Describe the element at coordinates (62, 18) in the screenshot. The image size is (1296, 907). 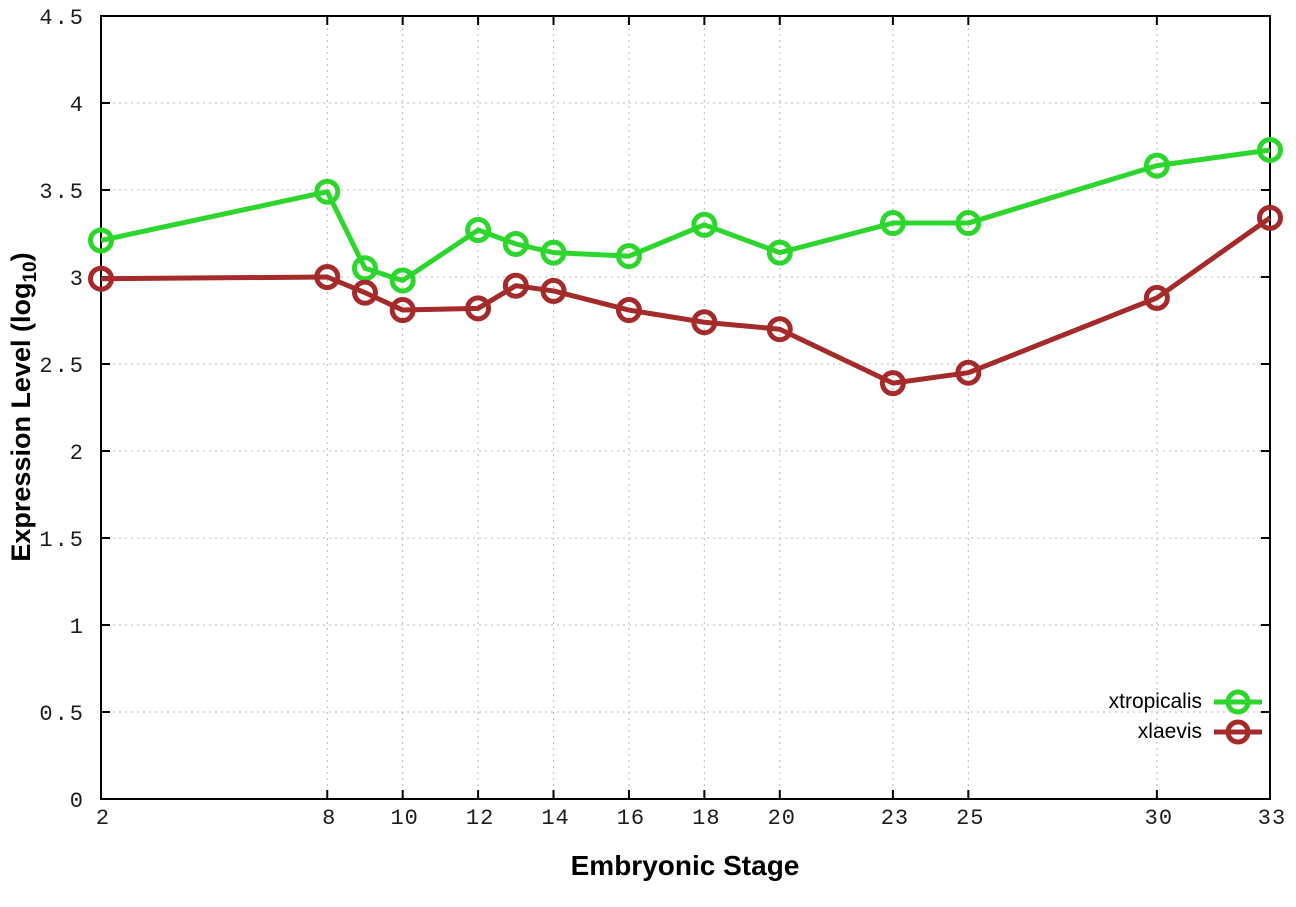
I see `y-tick-label: 4.5` at that location.